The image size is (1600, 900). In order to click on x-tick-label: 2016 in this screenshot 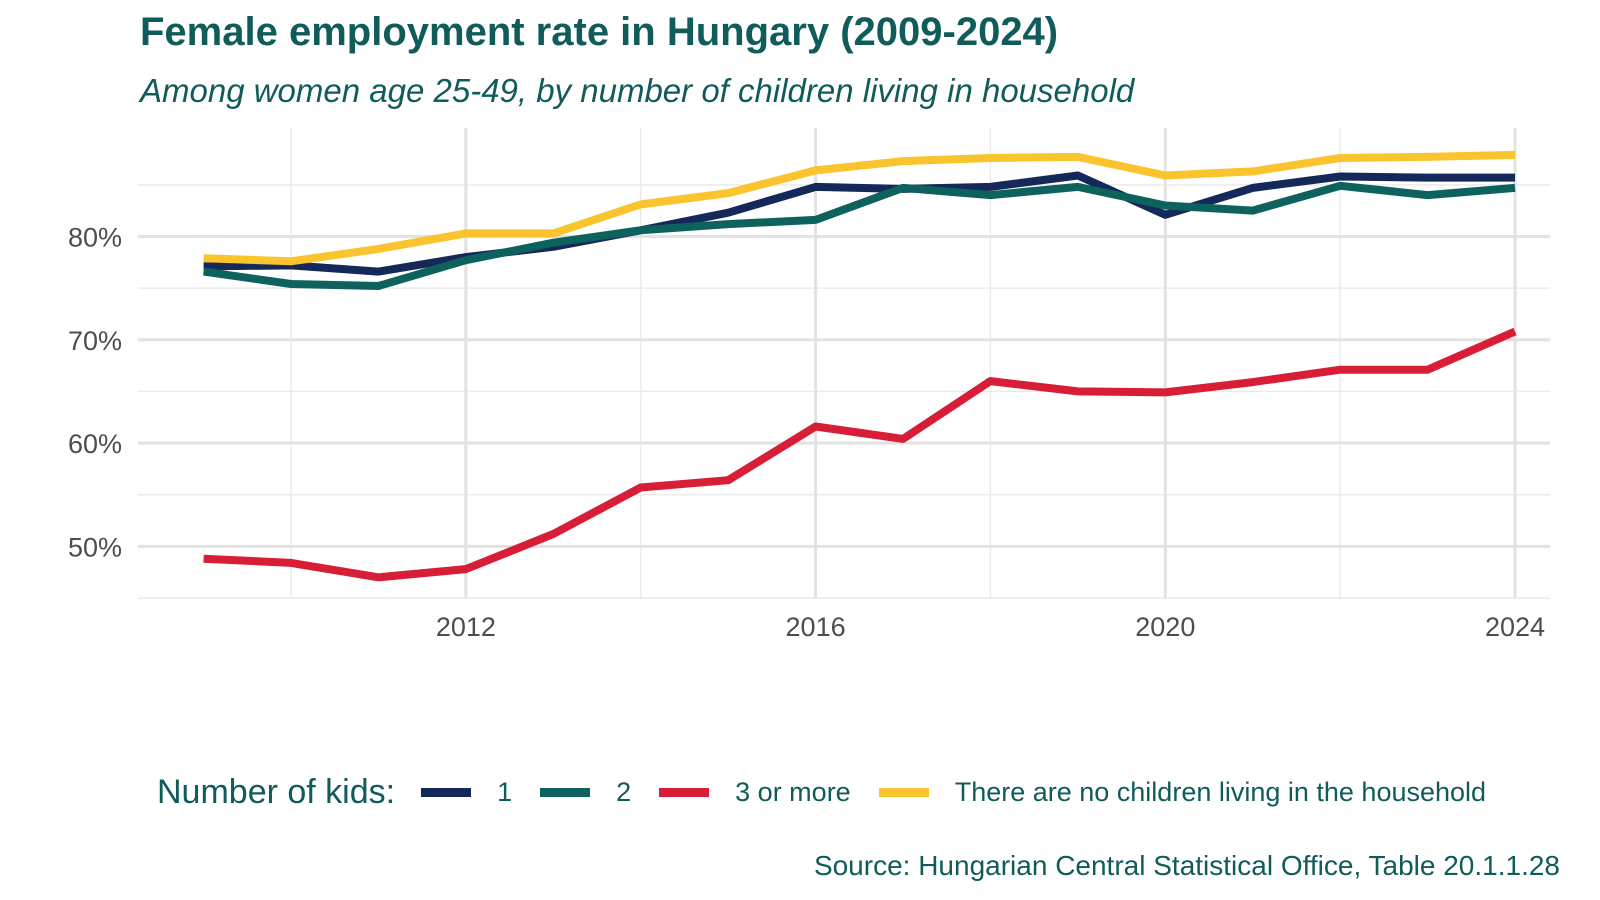, I will do `click(816, 627)`.